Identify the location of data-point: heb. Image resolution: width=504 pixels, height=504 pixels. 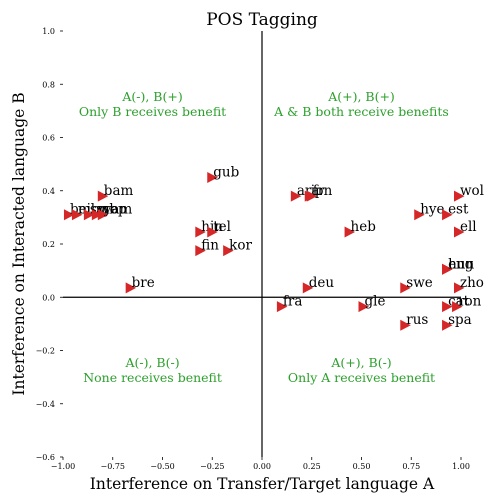
(360, 228).